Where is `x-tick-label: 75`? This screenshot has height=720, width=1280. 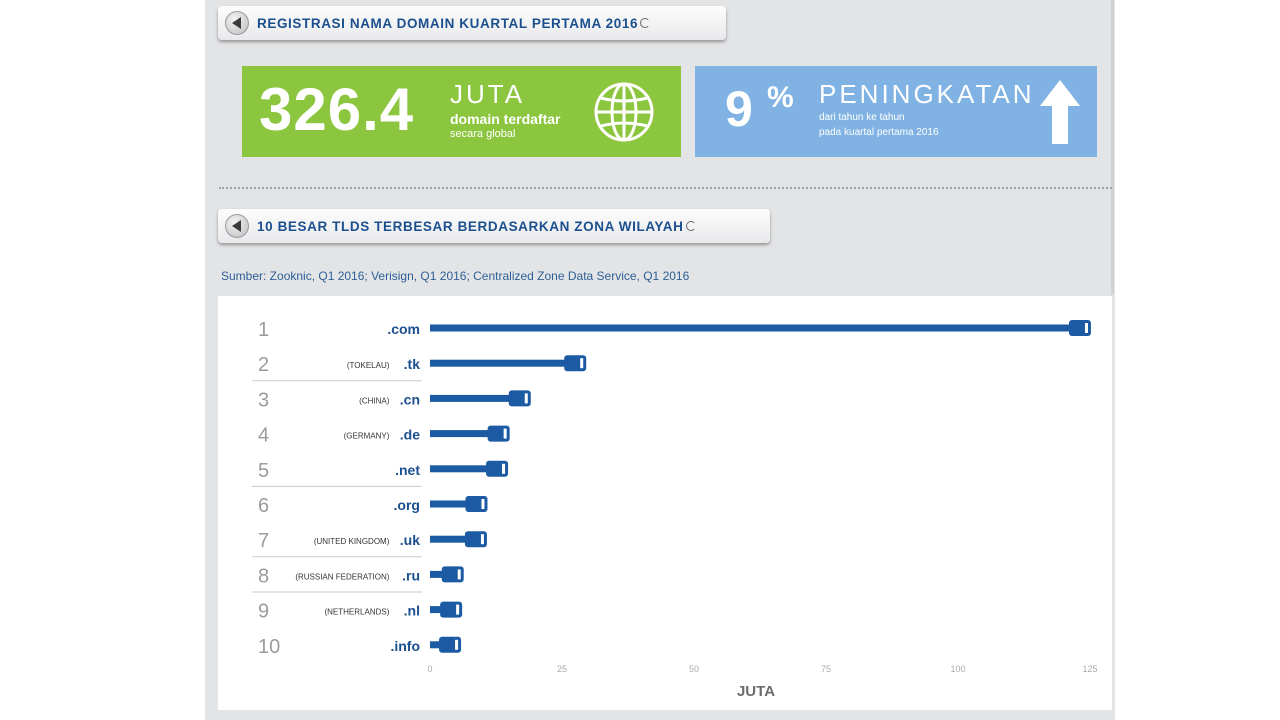
x-tick-label: 75 is located at coordinates (826, 669).